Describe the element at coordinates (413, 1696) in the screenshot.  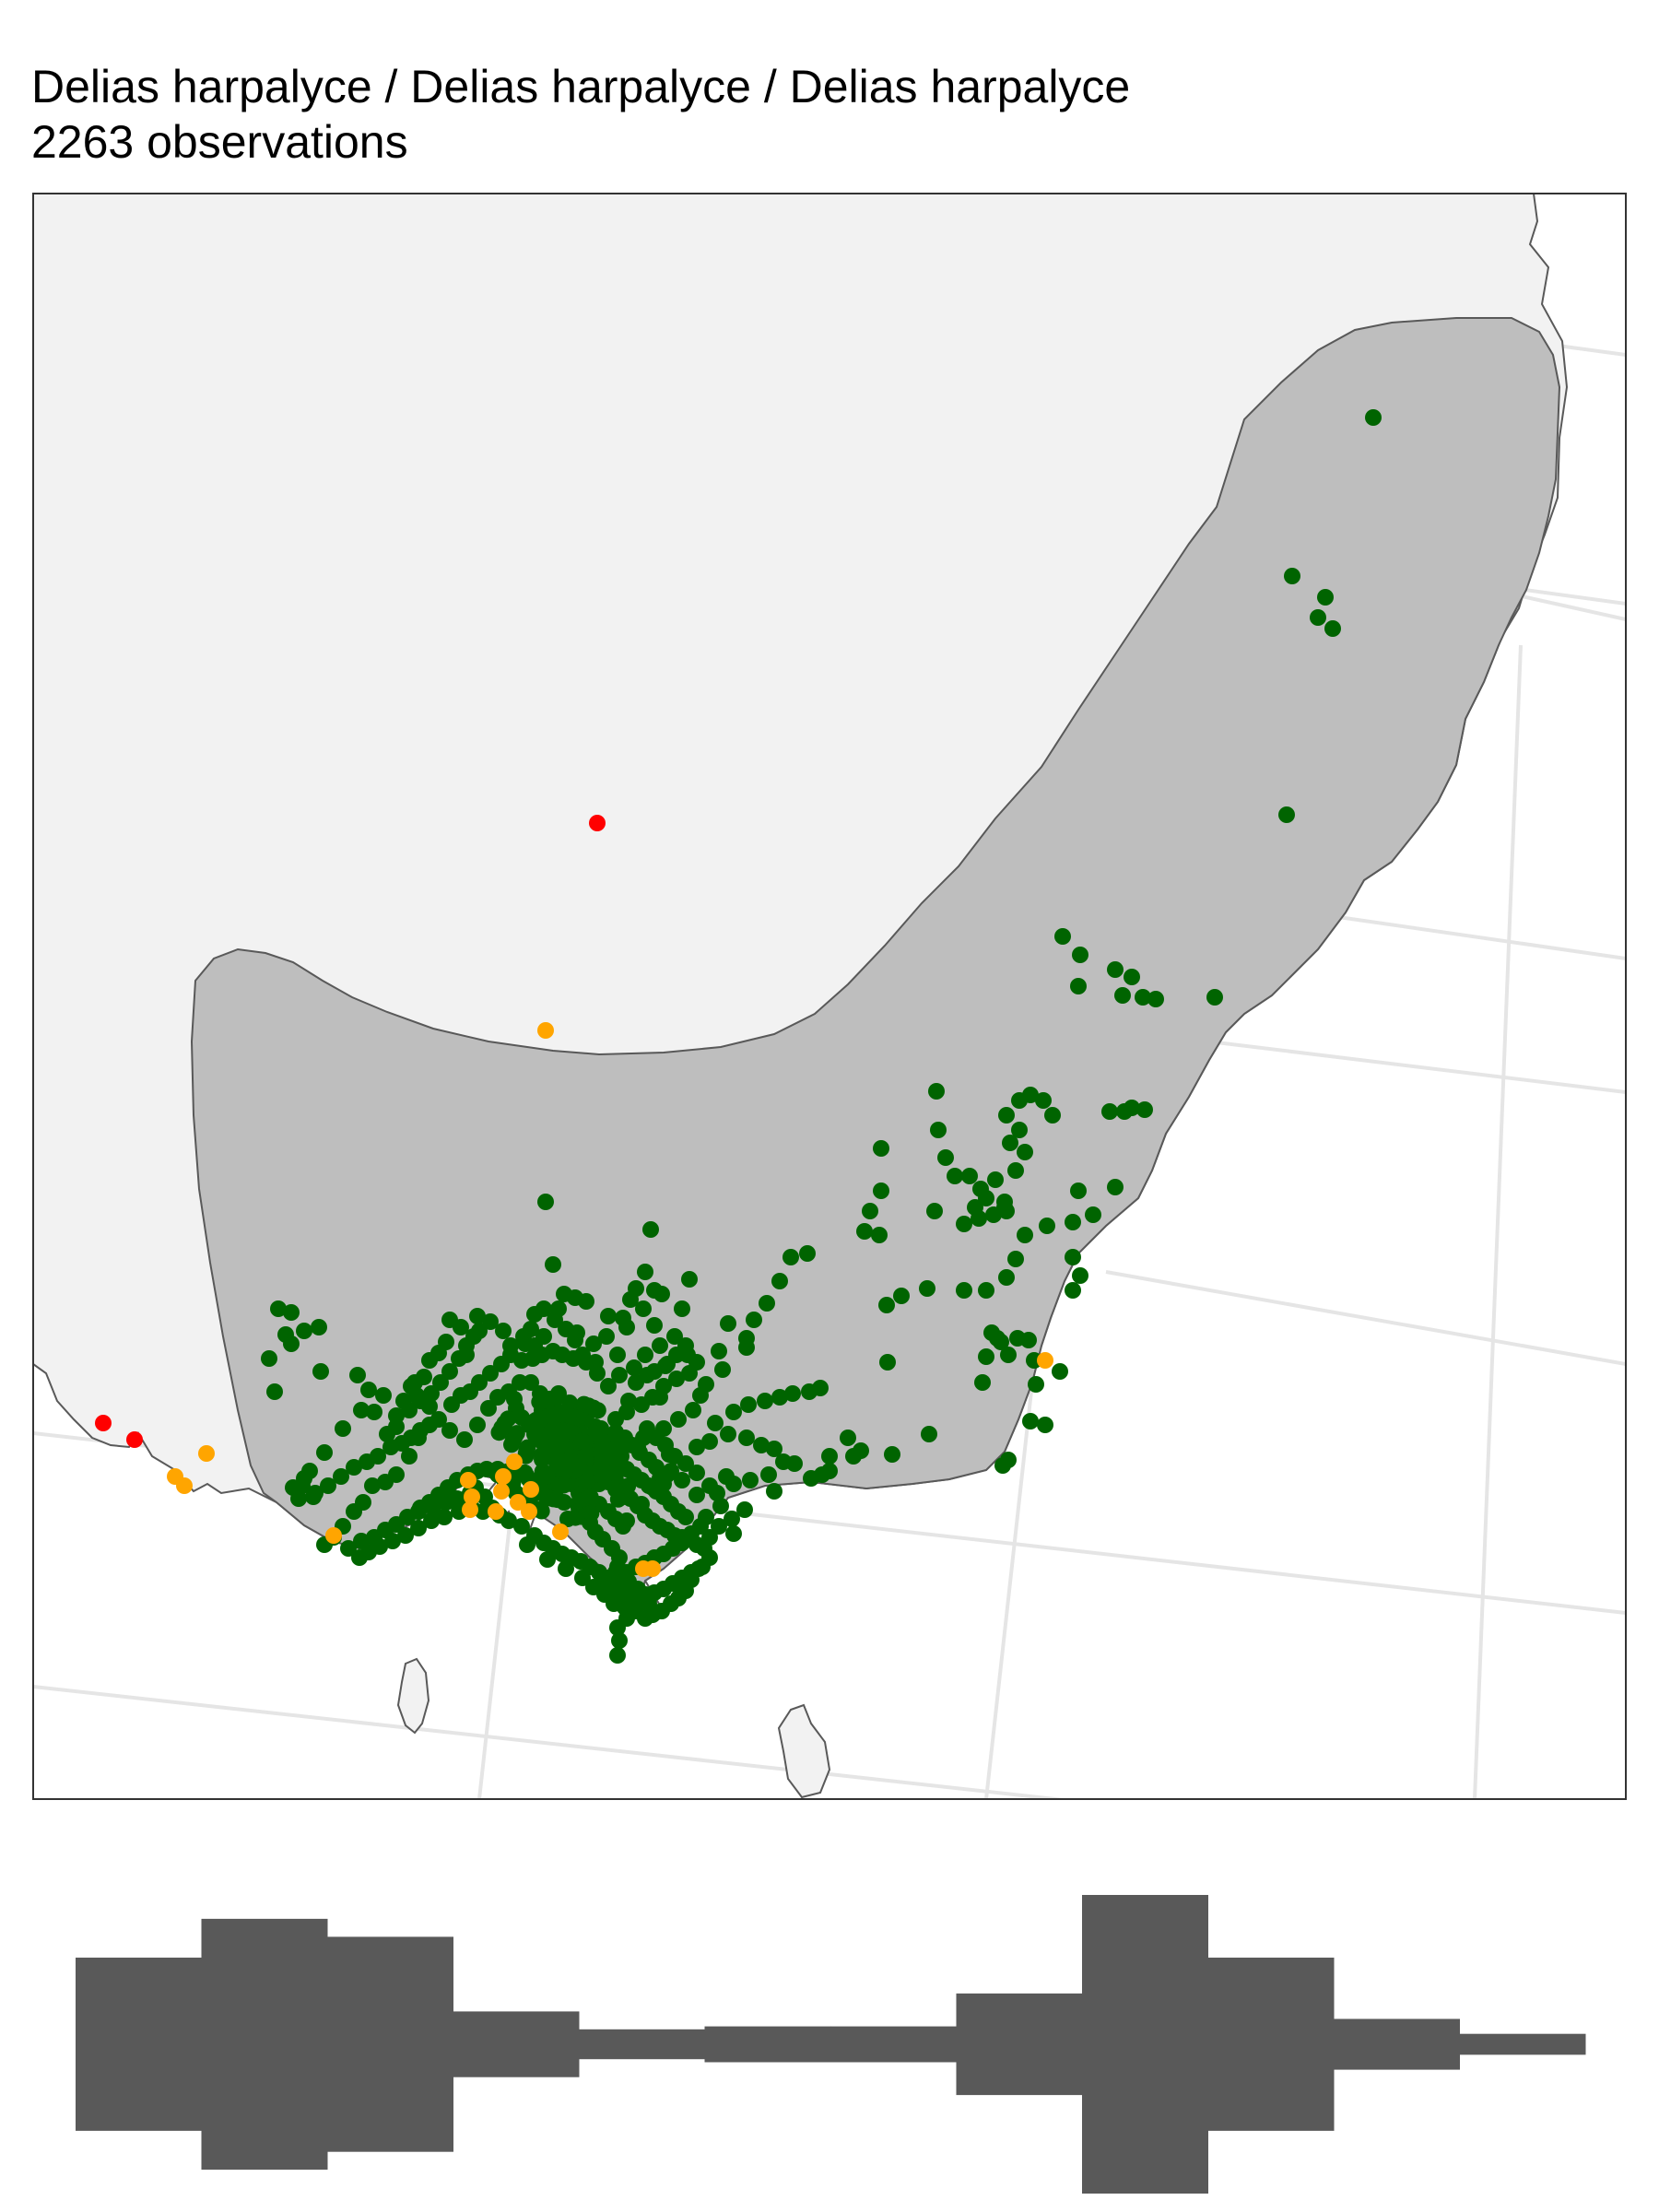
I see `king-island` at that location.